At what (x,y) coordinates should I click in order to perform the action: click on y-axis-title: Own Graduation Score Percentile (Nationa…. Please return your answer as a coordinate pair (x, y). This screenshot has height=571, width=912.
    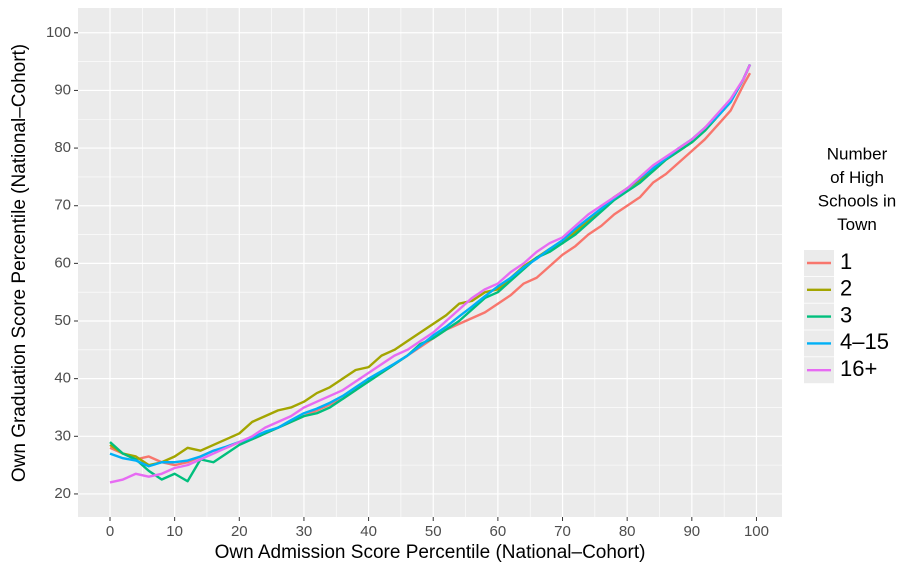
    Looking at the image, I should click on (19, 263).